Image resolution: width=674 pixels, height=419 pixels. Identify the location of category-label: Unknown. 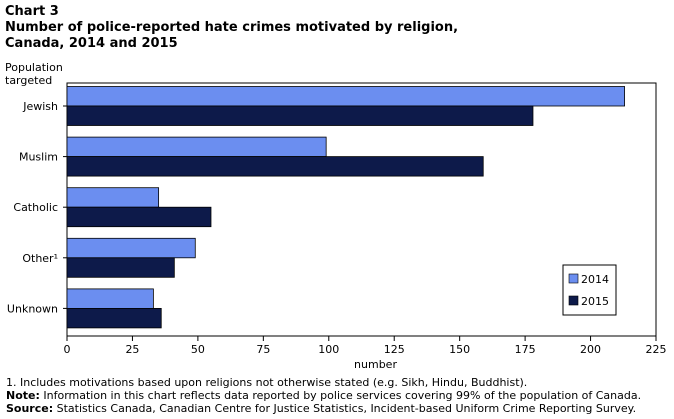
(32, 308).